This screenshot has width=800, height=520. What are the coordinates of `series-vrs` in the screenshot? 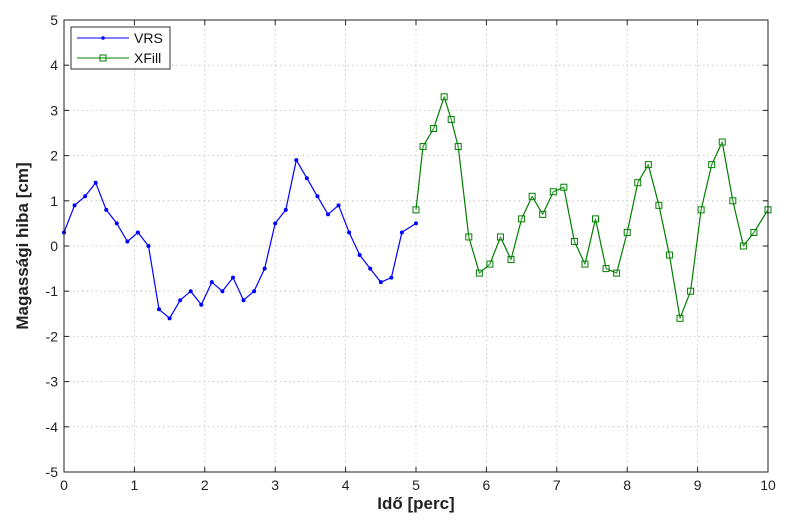 It's located at (240, 239).